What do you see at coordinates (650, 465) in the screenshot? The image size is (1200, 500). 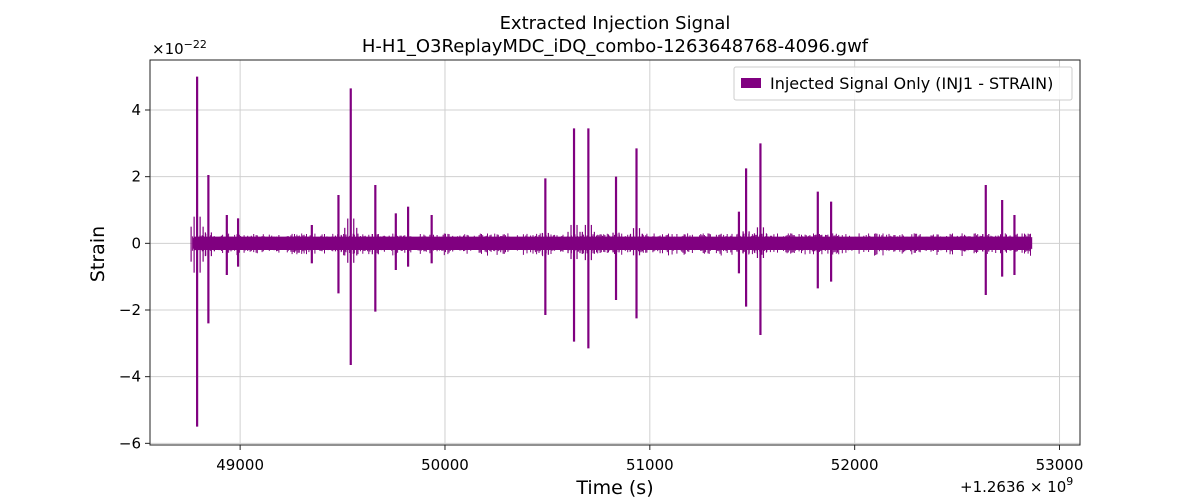 I see `x-tick-label: 51000` at bounding box center [650, 465].